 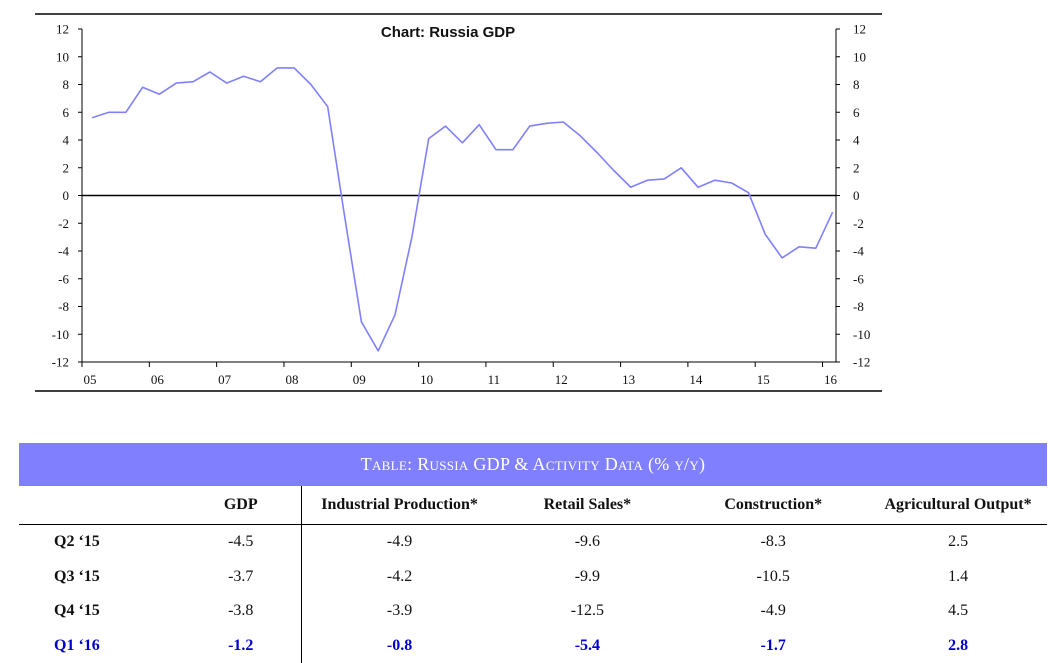 I want to click on x-tick-label: 11, so click(x=494, y=379).